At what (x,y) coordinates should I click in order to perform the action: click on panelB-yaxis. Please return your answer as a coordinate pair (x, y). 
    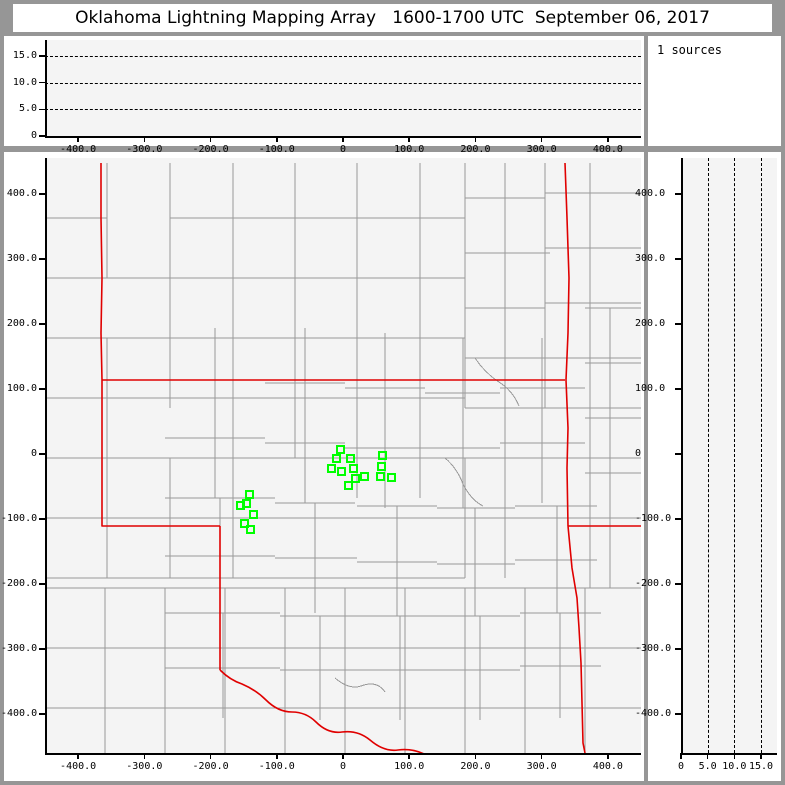
    Looking at the image, I should click on (46, 455).